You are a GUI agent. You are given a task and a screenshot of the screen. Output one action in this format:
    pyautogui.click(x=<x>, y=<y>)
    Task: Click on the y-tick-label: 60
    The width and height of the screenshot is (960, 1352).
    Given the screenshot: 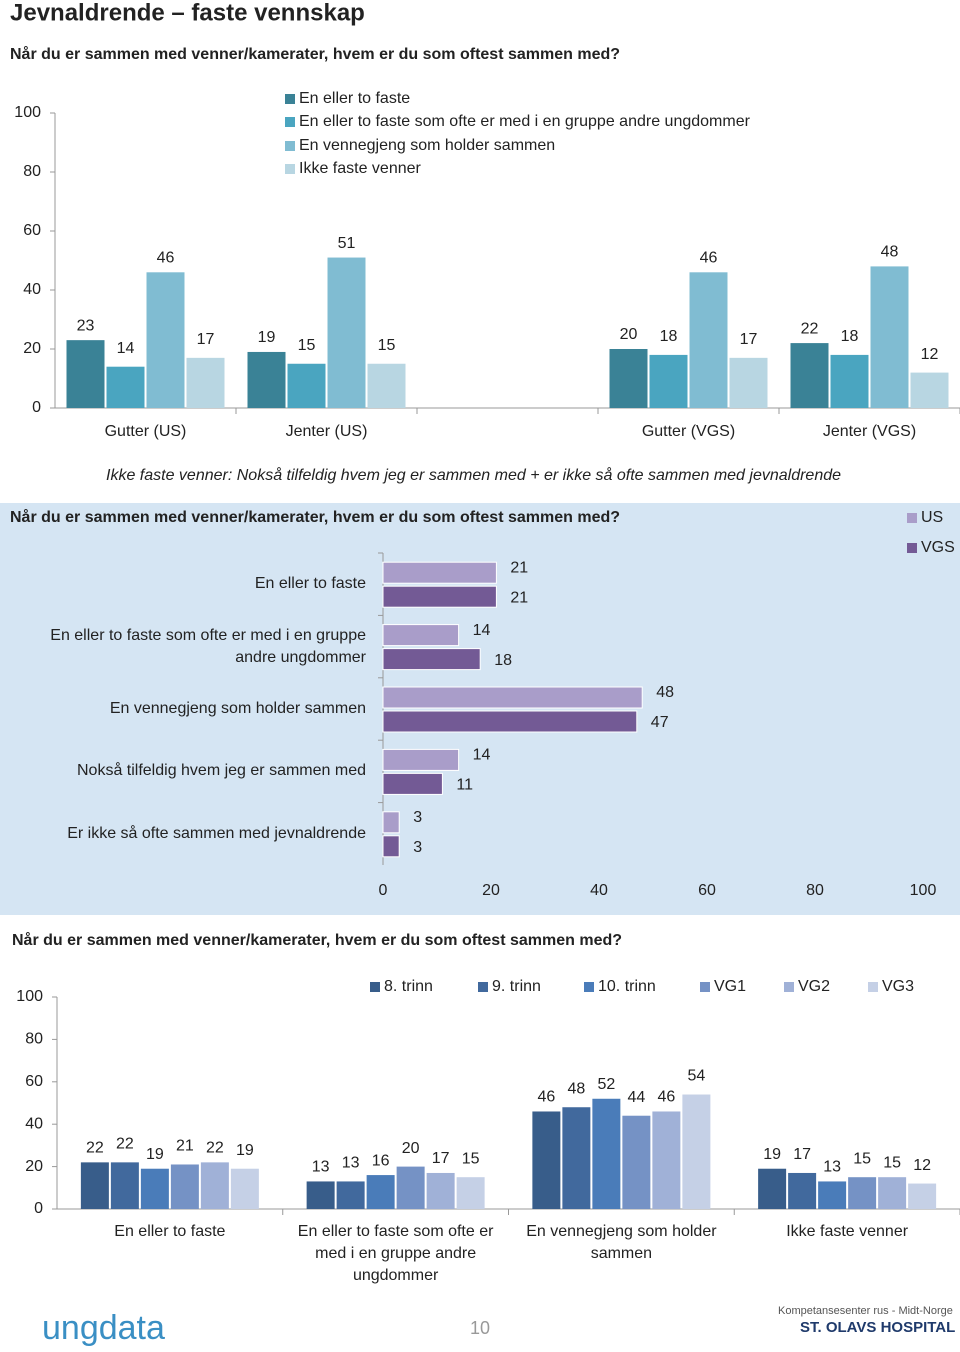 What is the action you would take?
    pyautogui.click(x=34, y=1081)
    